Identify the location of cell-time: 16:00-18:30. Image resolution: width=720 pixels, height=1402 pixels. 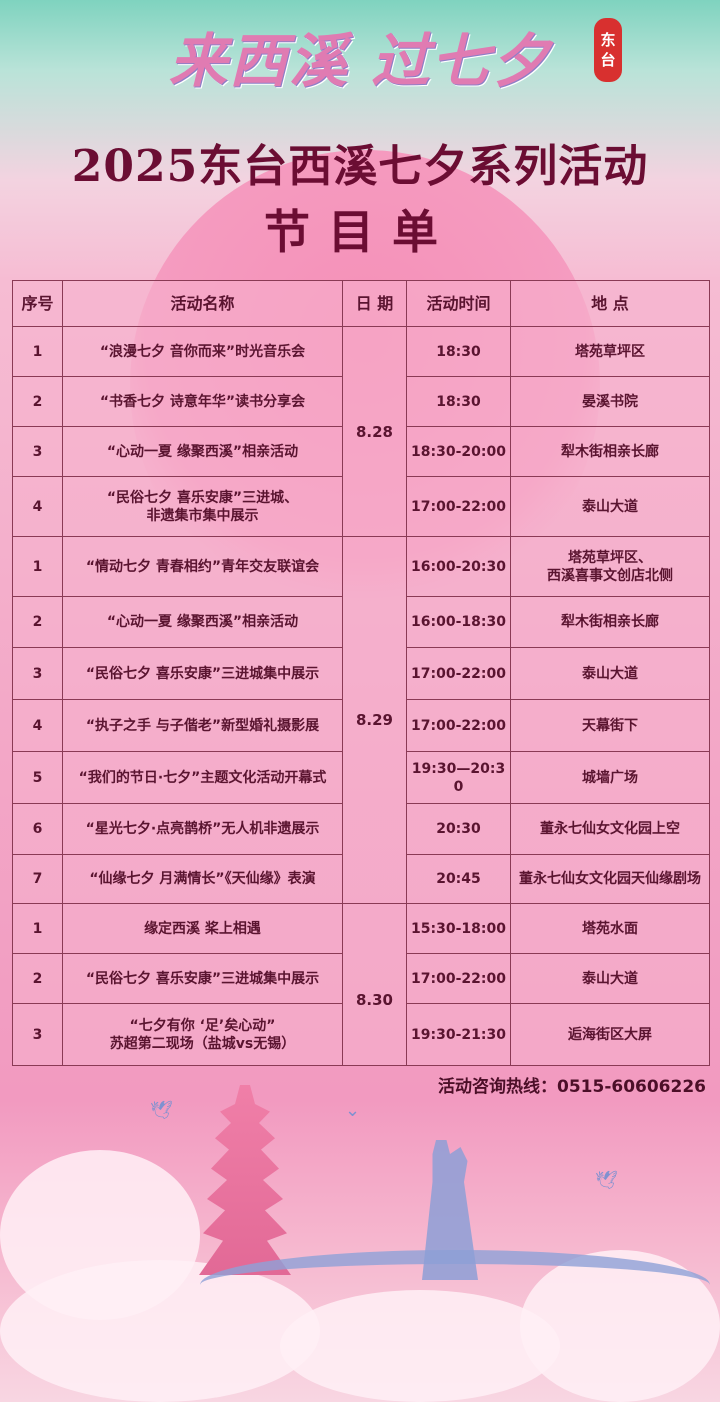
(458, 622).